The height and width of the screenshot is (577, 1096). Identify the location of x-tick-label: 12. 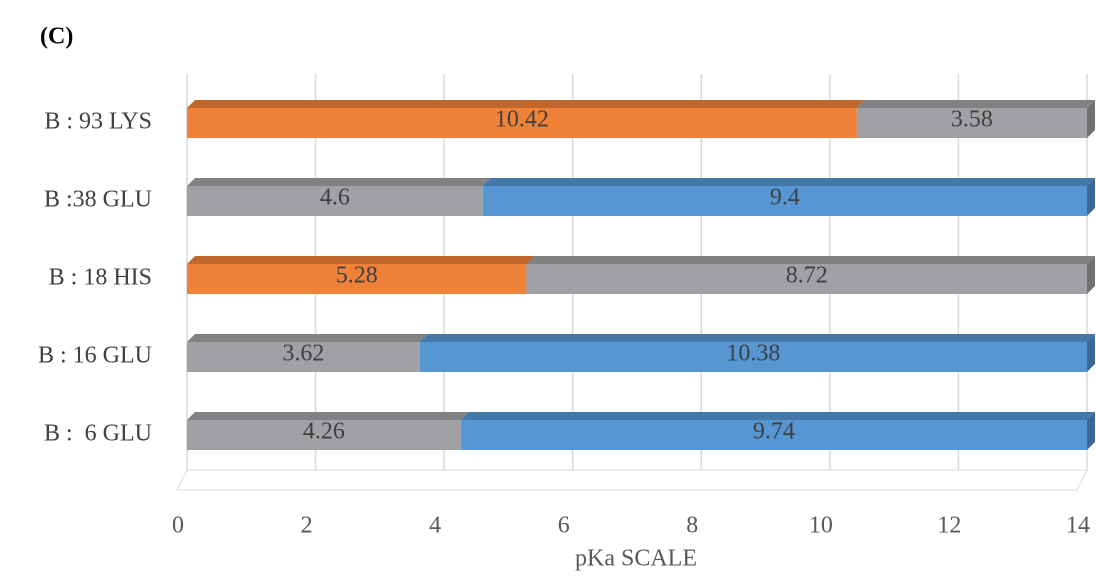
(949, 526).